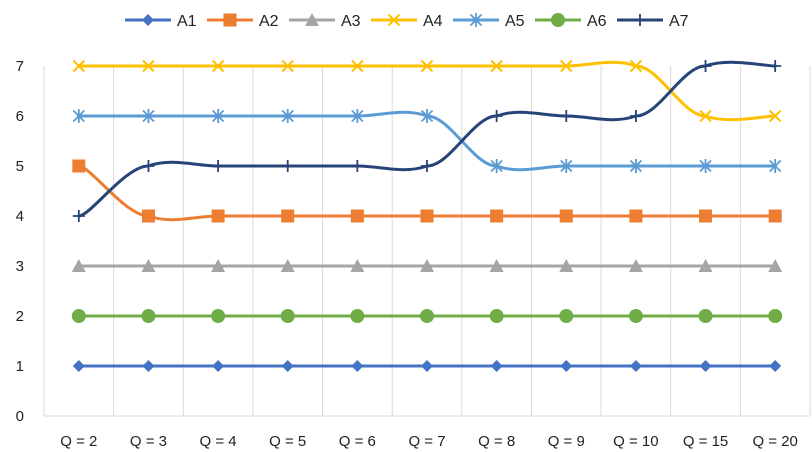 This screenshot has width=812, height=452. Describe the element at coordinates (20, 366) in the screenshot. I see `y-tick-label: 1` at that location.